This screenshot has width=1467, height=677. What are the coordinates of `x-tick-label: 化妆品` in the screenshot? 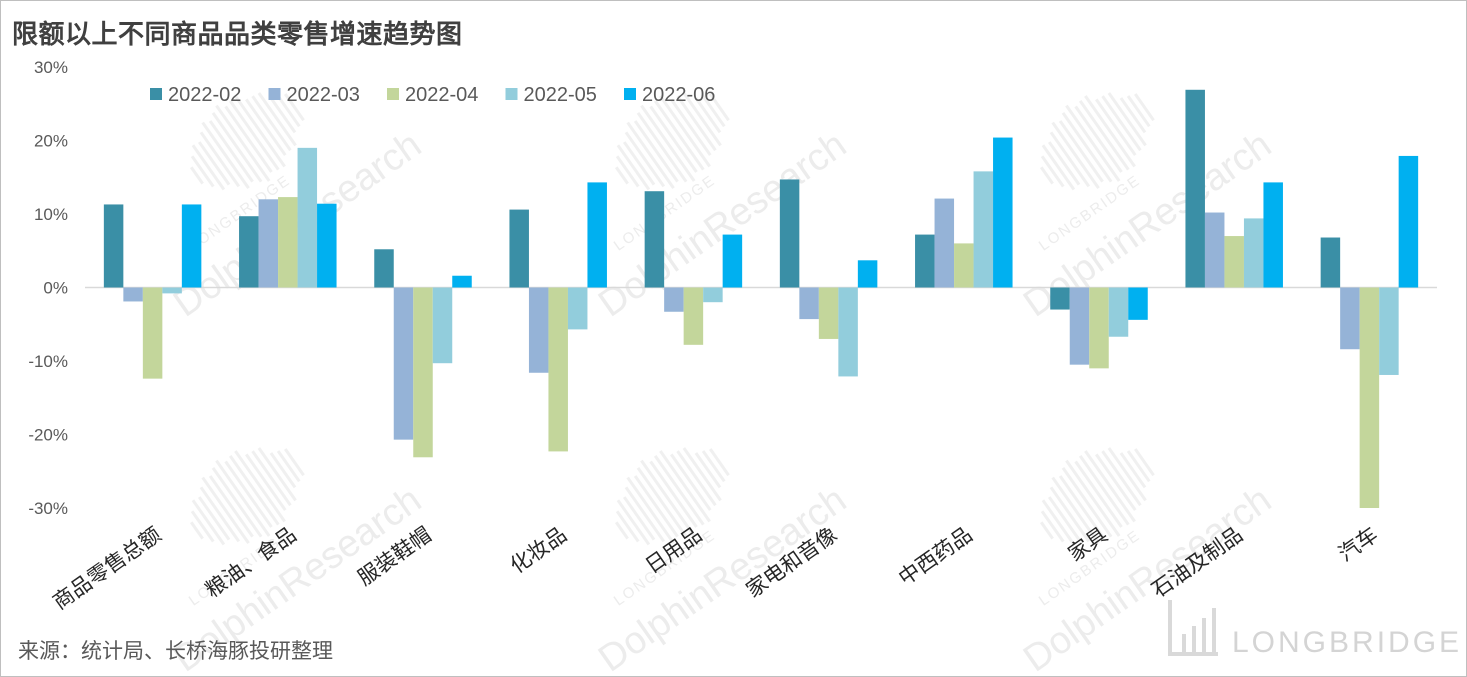 It's located at (538, 550).